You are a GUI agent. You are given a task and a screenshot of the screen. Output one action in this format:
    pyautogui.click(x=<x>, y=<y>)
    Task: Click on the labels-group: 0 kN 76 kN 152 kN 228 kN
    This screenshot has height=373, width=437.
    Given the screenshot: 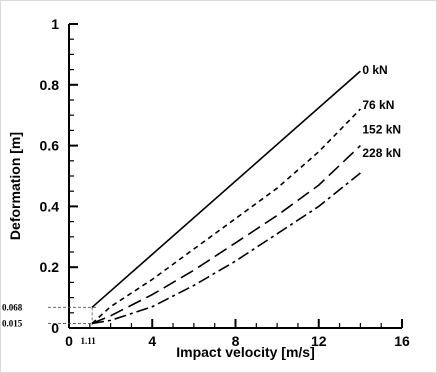 What is the action you would take?
    pyautogui.click(x=381, y=111)
    